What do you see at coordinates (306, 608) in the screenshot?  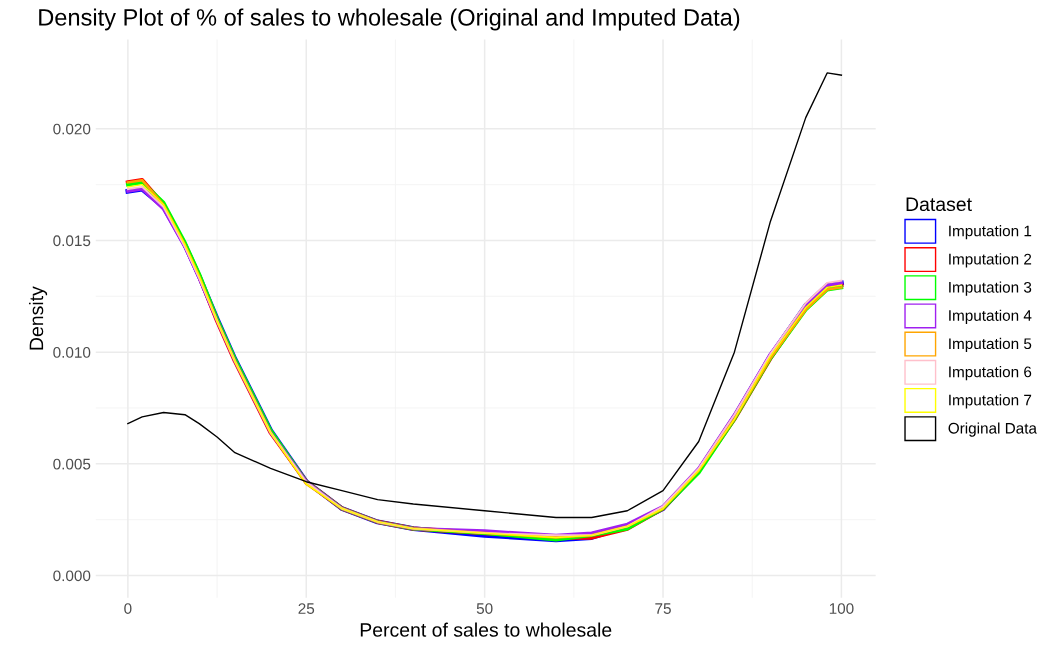 I see `x-tick-label: 25` at bounding box center [306, 608].